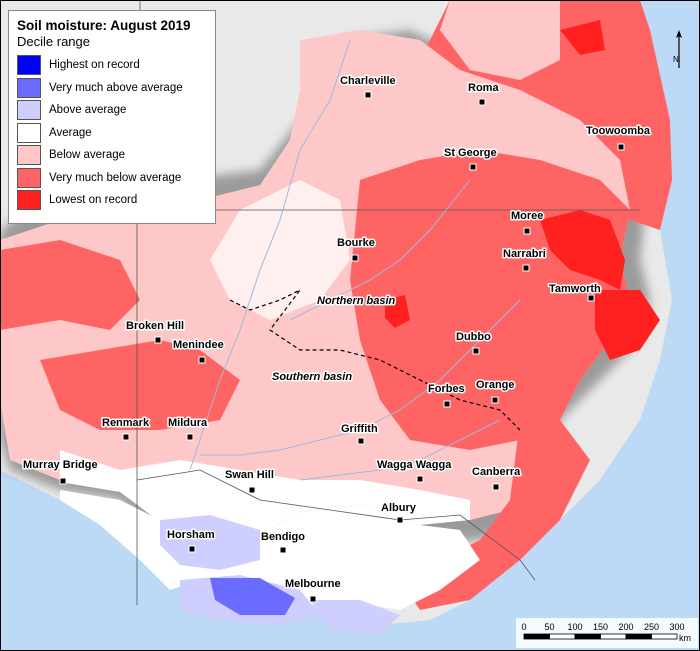 The image size is (700, 651). Describe the element at coordinates (527, 231) in the screenshot. I see `town-marker-moree` at that location.